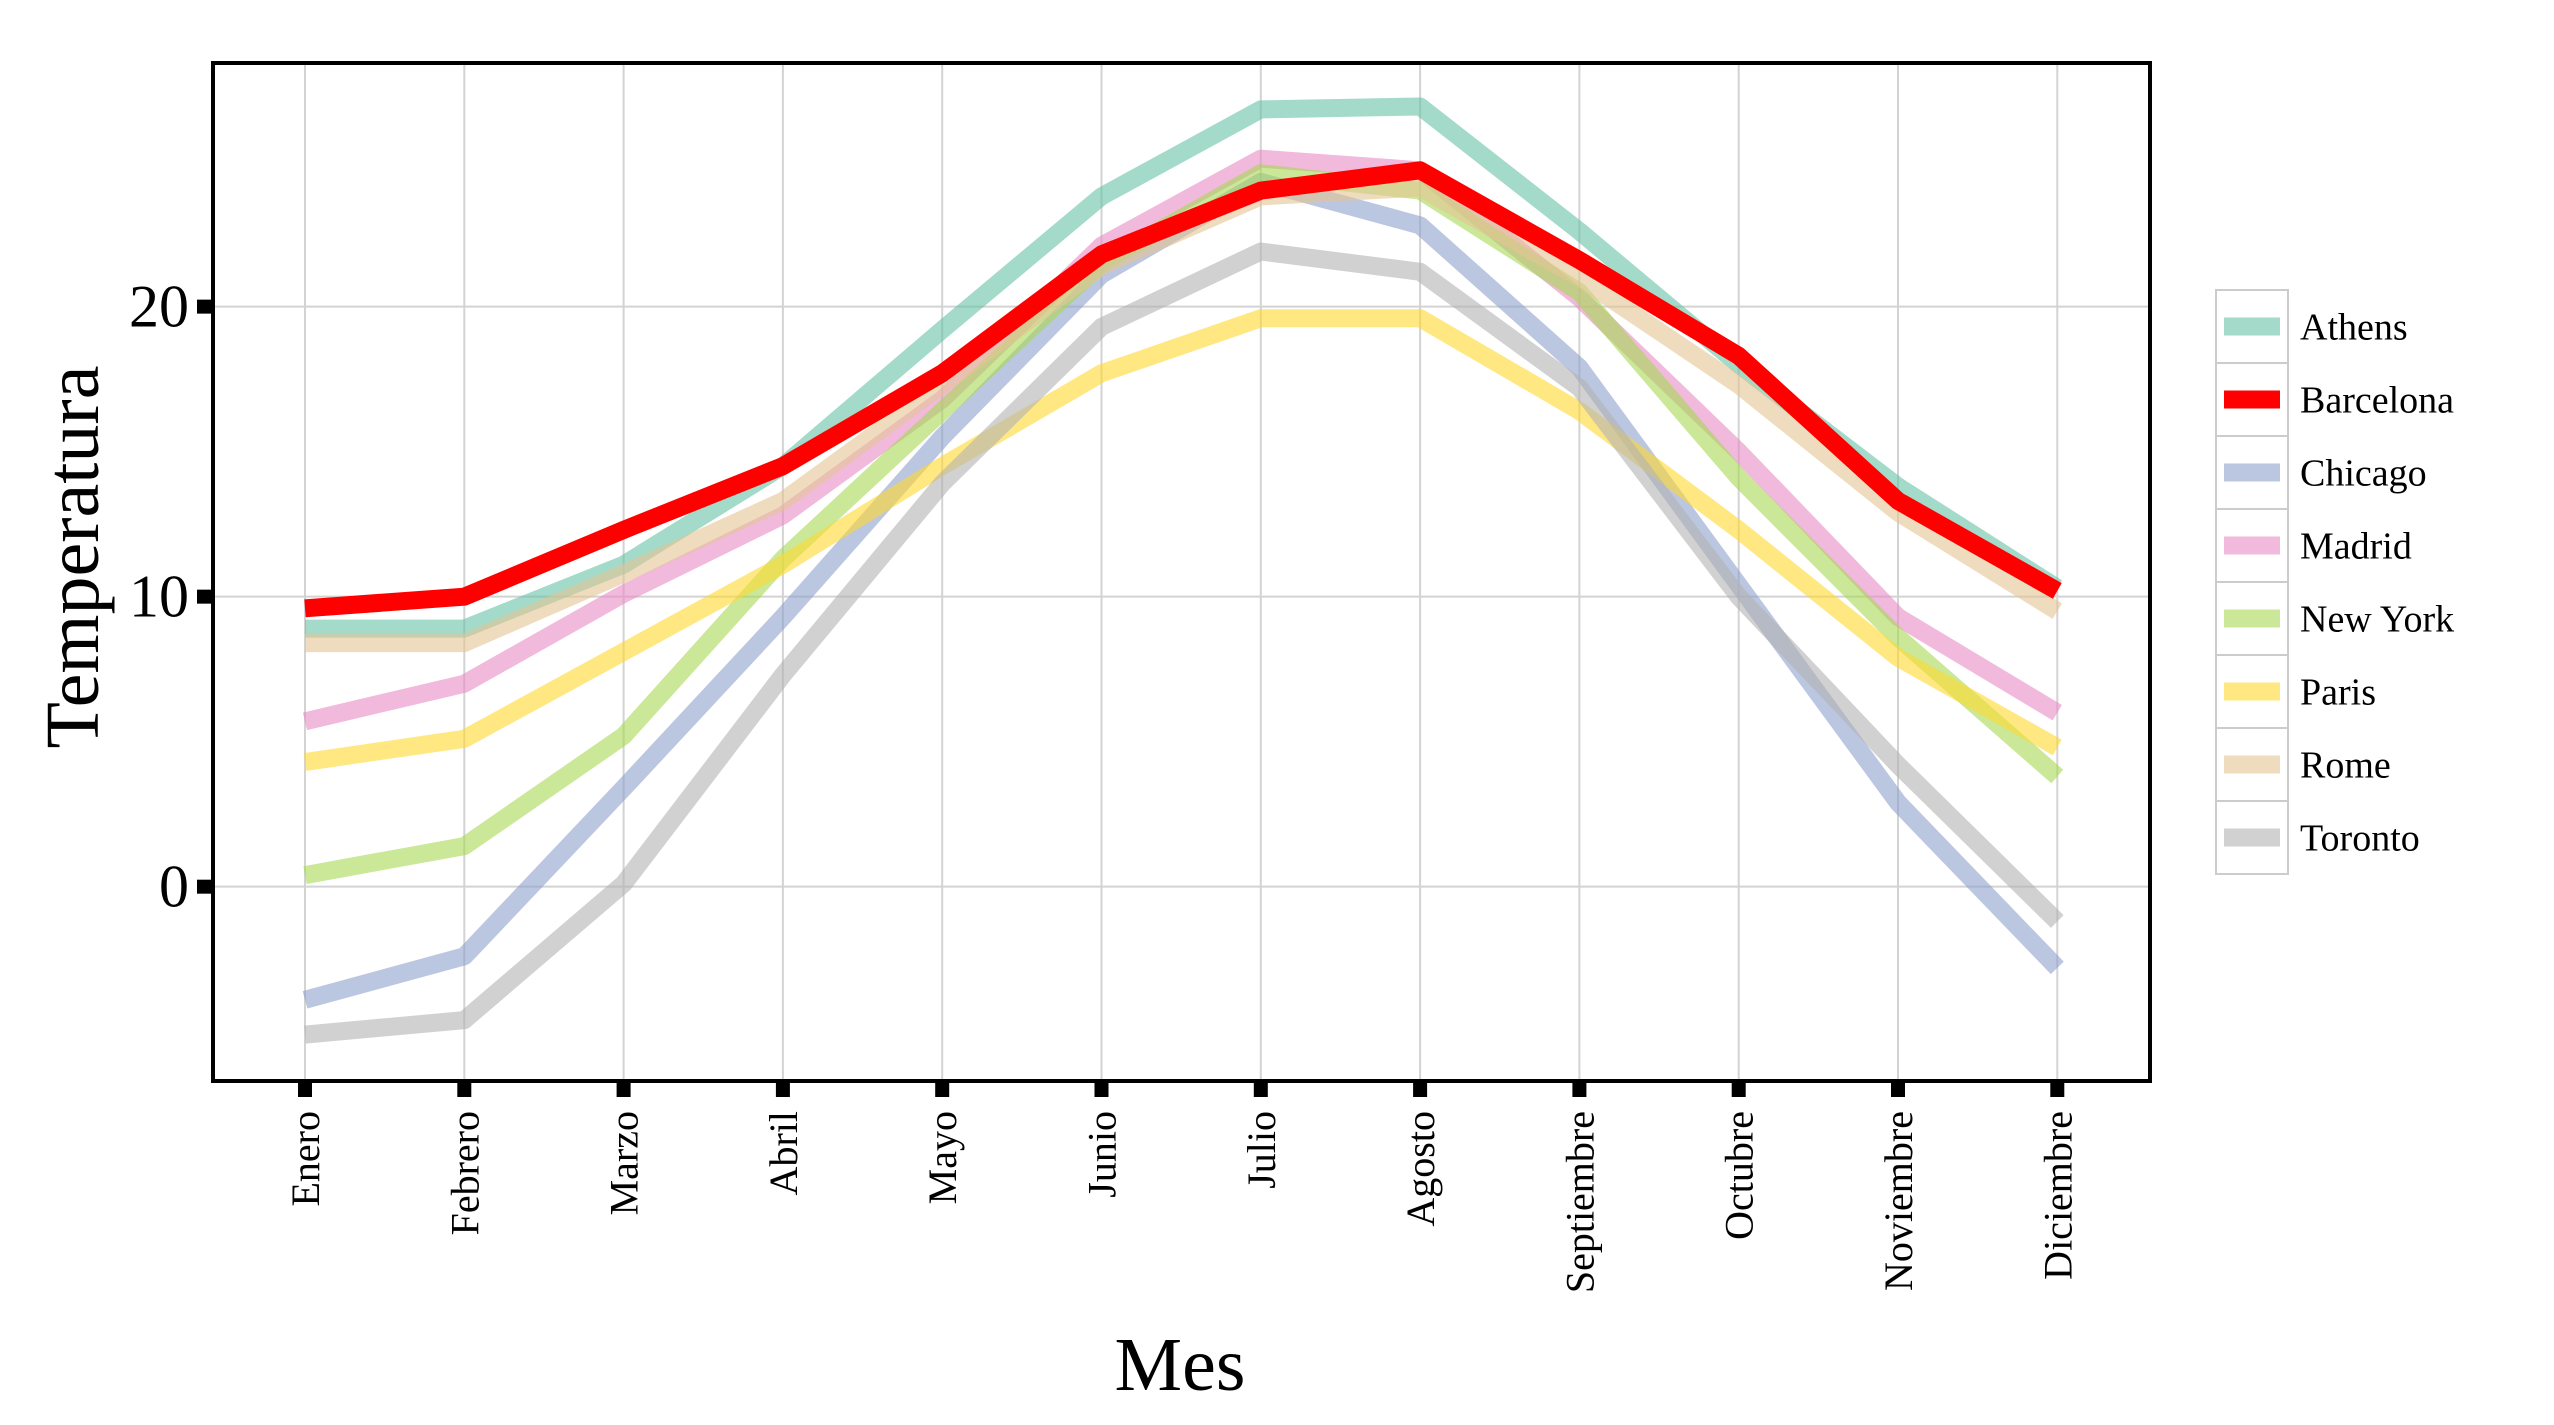 The height and width of the screenshot is (1425, 2554). What do you see at coordinates (2354, 328) in the screenshot?
I see `legend-label: Athens` at bounding box center [2354, 328].